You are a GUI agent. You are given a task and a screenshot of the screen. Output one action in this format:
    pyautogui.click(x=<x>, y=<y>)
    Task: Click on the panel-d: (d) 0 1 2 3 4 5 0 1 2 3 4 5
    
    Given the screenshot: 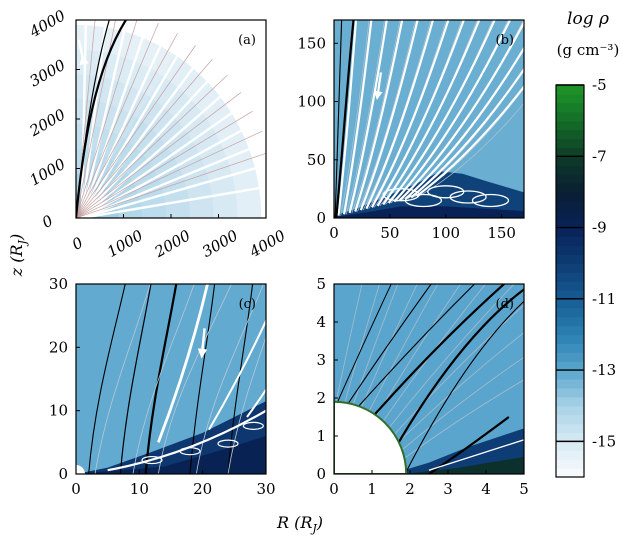 What is the action you would take?
    pyautogui.click(x=422, y=386)
    